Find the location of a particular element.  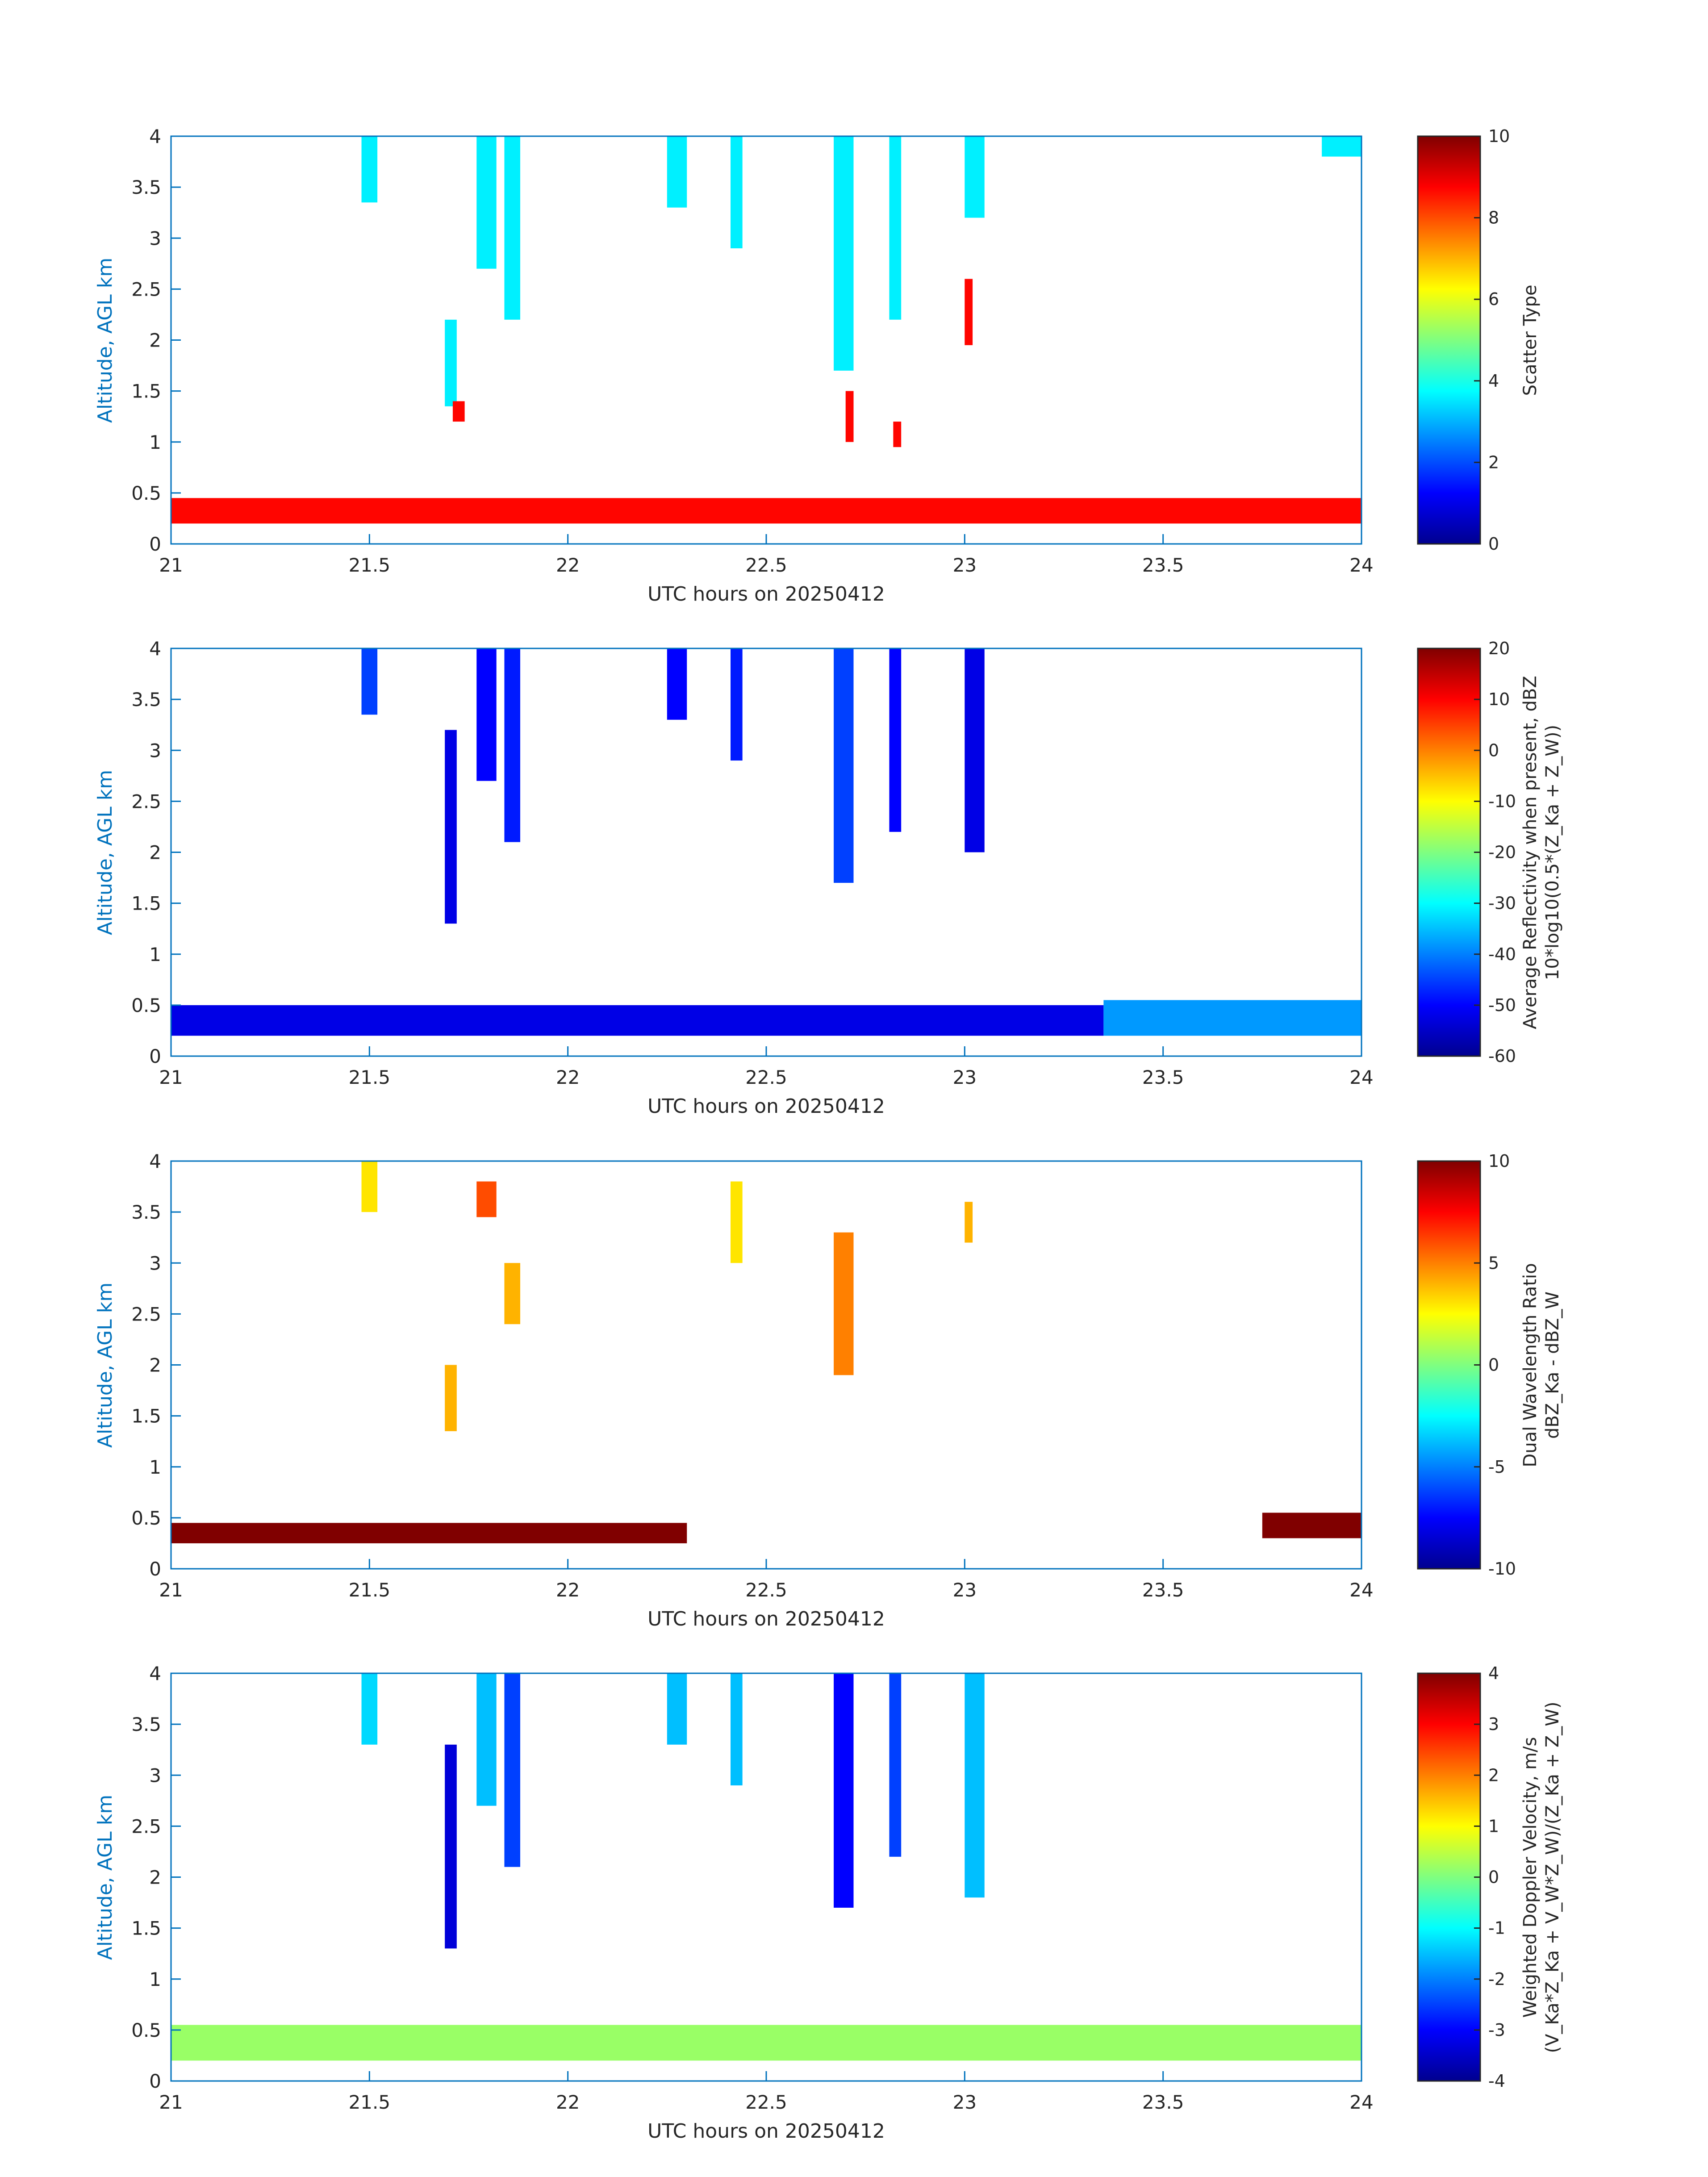

colorbar-tick-label: 5 is located at coordinates (1493, 1263).